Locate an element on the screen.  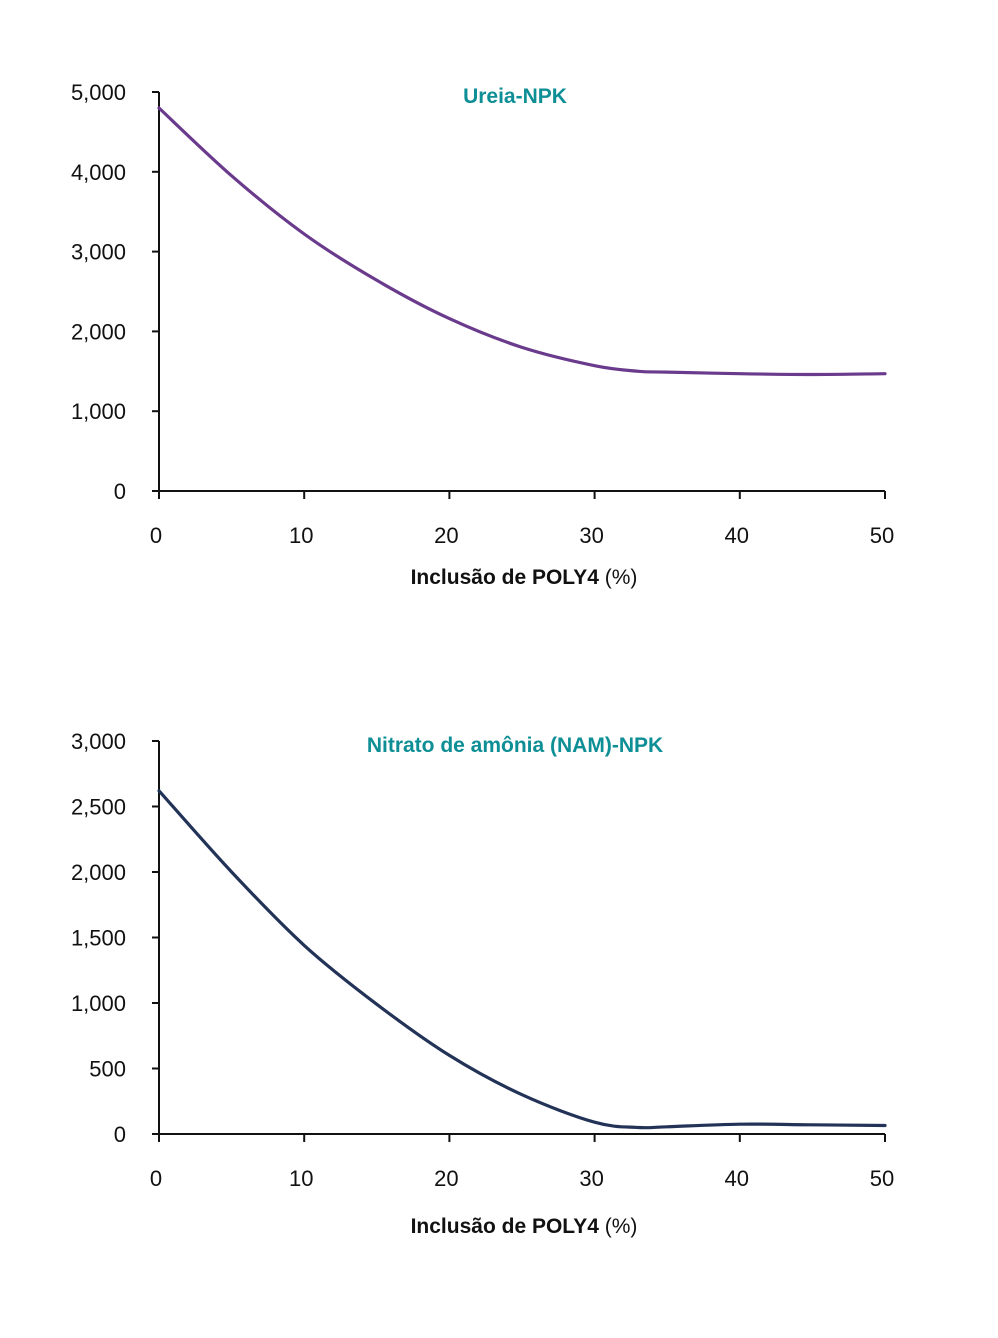
bottom-y-tick-label: 2,000 is located at coordinates (98, 872).